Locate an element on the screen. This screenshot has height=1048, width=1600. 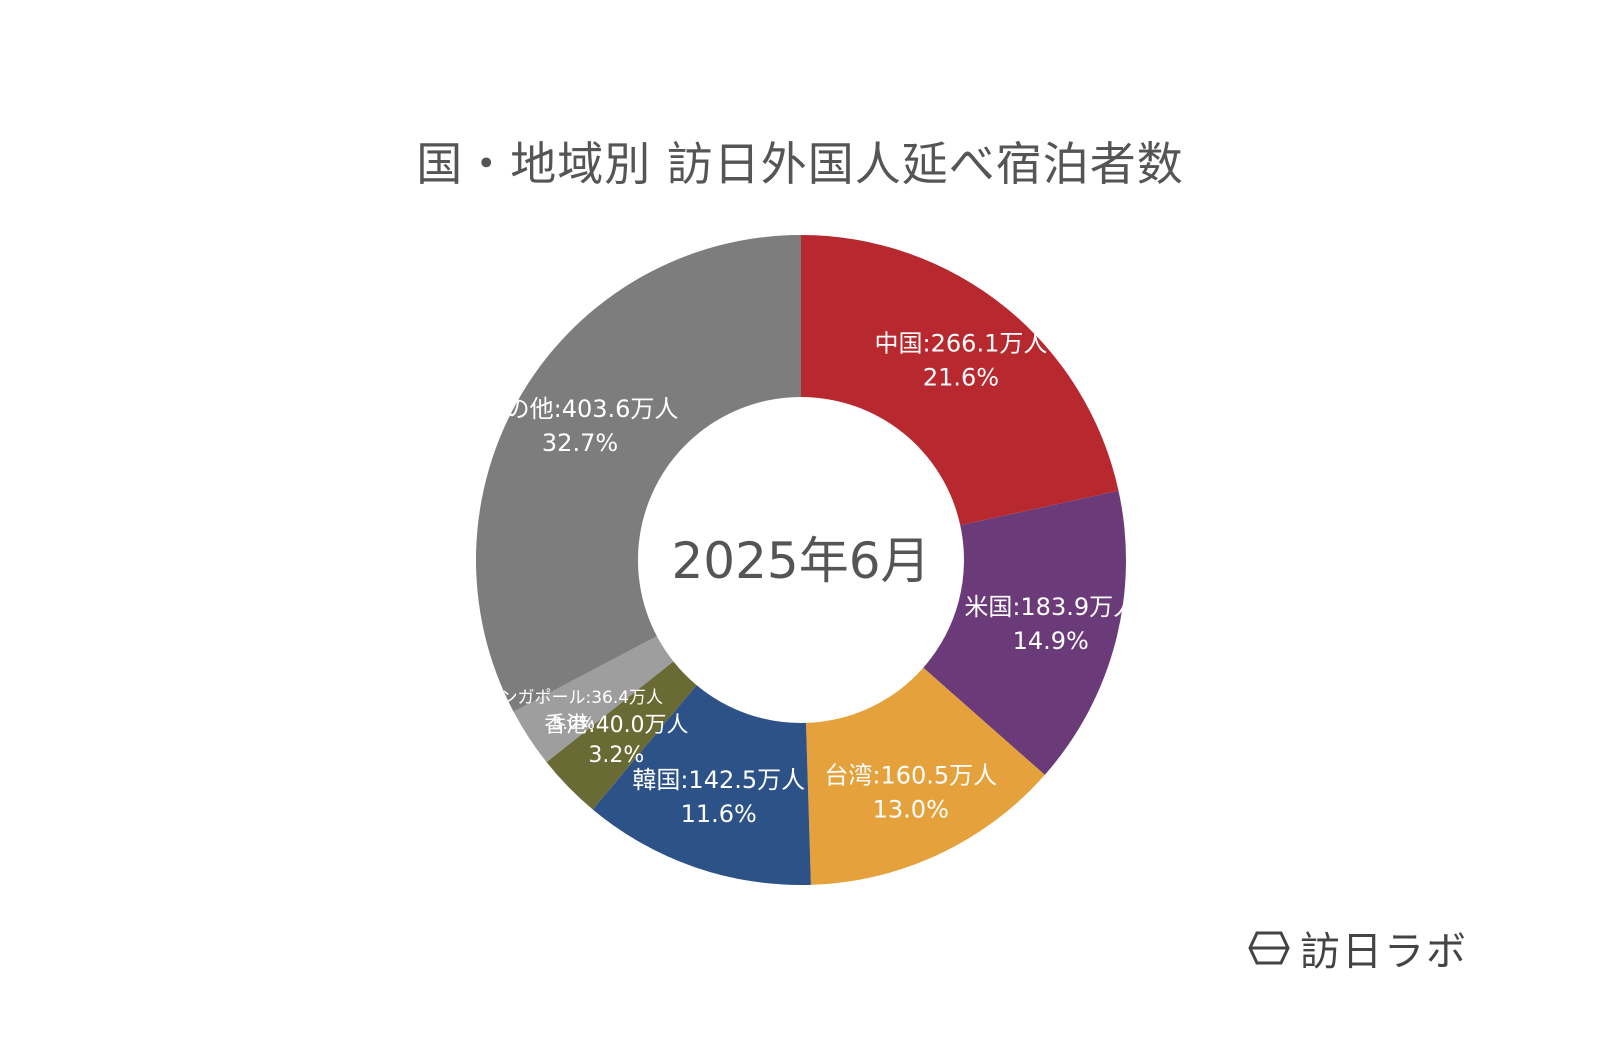
slice-label-5: シンガポール:36.4万人 is located at coordinates (573, 698).